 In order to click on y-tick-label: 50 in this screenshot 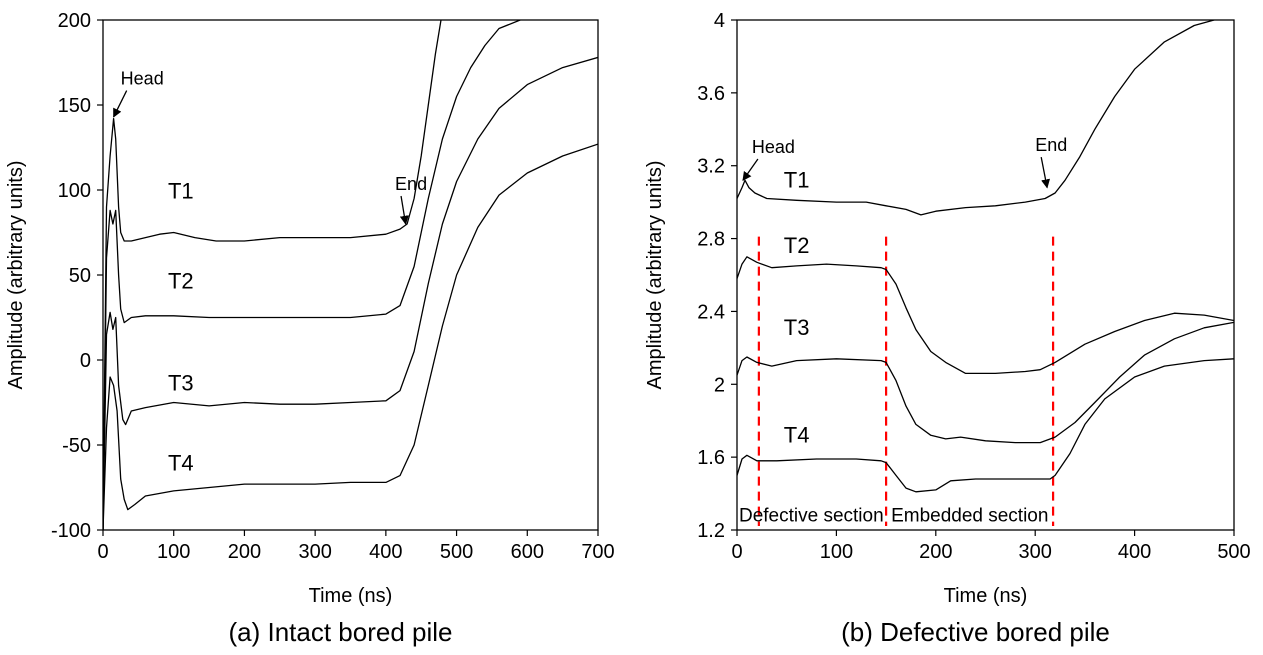, I will do `click(80, 276)`.